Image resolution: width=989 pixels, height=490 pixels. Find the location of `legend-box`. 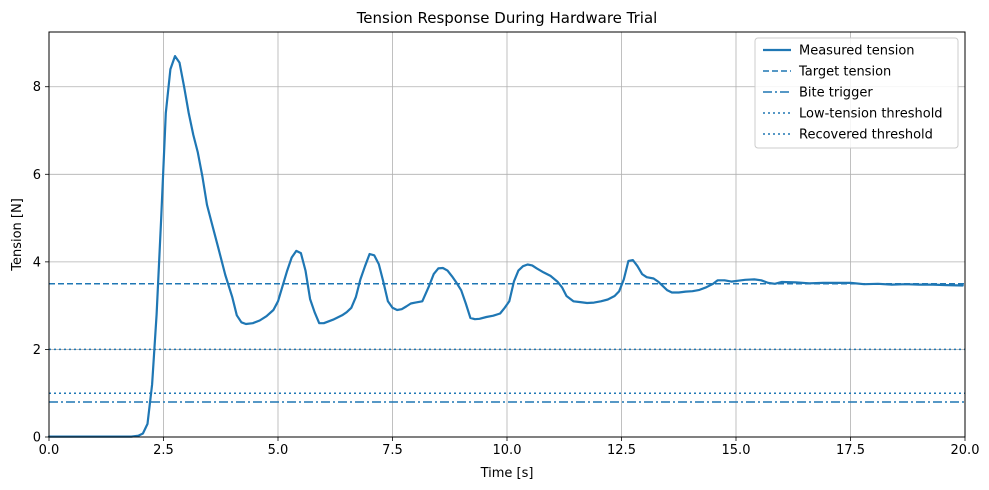

legend-box is located at coordinates (856, 93).